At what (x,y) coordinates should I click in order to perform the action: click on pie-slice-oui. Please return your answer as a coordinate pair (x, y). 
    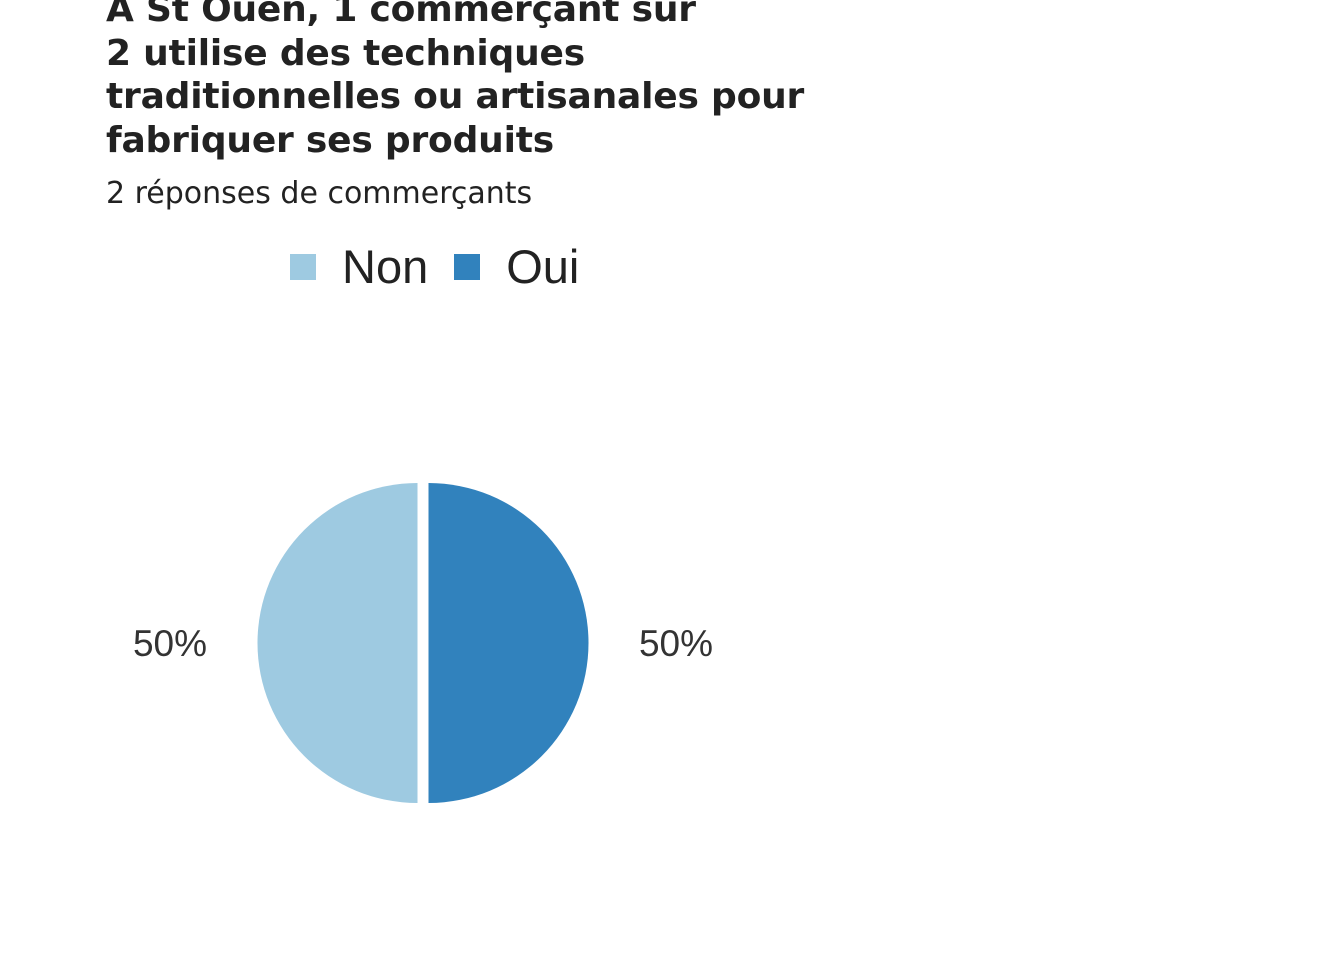
    Looking at the image, I should click on (508, 643).